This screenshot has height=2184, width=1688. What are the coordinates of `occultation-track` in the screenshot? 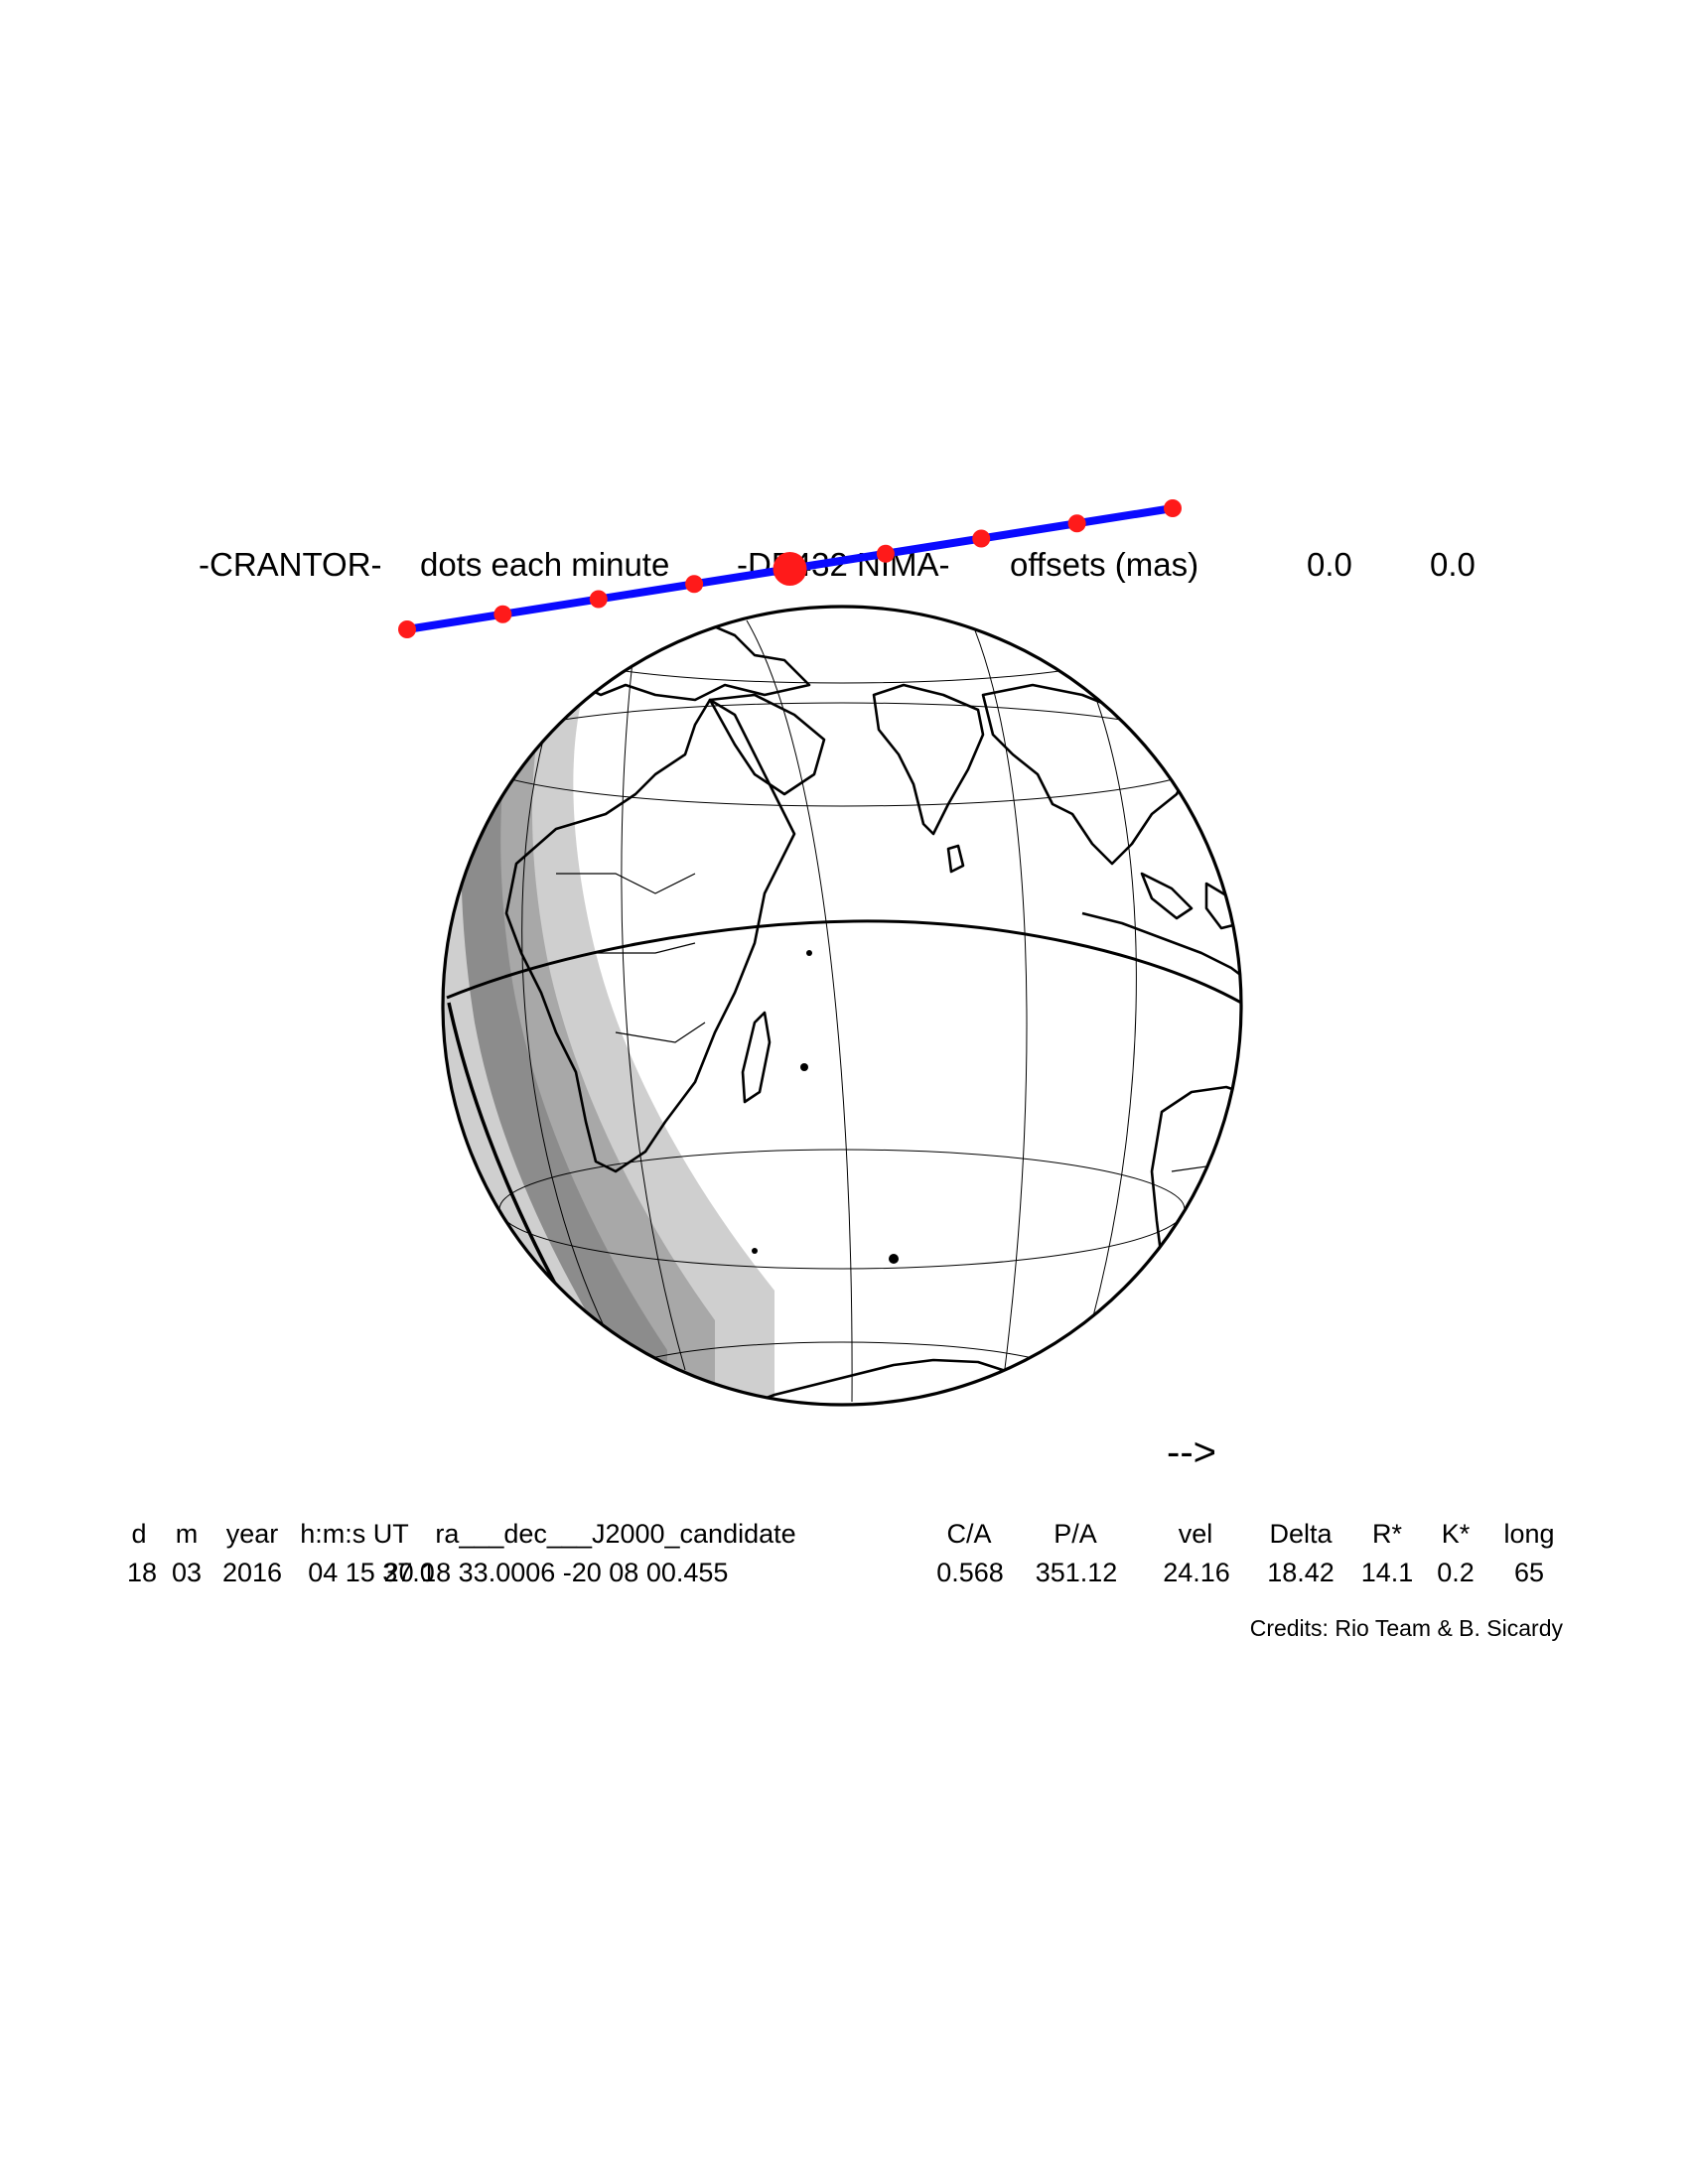 It's located at (790, 568).